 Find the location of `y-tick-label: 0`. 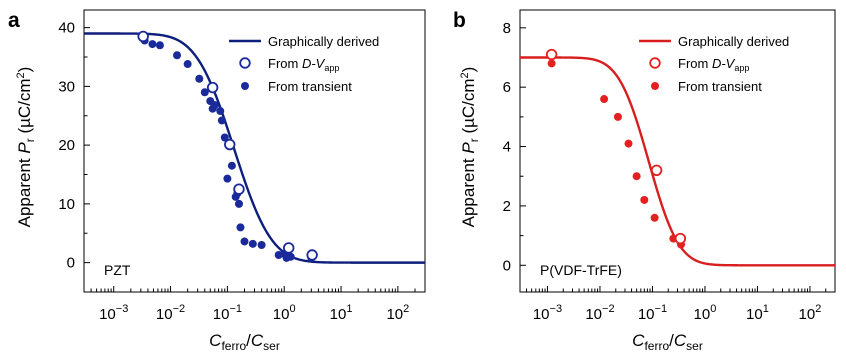

y-tick-label: 0 is located at coordinates (507, 265).